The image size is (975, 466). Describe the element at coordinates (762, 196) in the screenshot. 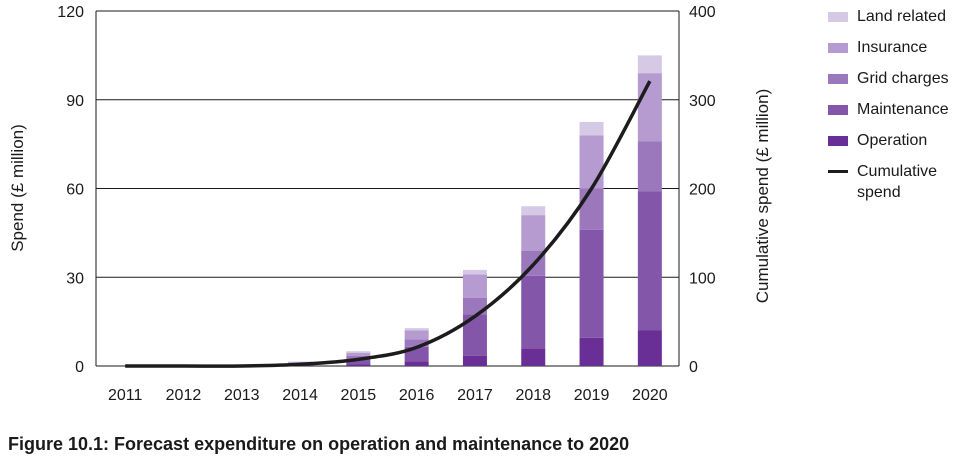

I see `right-axis-title: Cumulative spend (£ million)` at that location.